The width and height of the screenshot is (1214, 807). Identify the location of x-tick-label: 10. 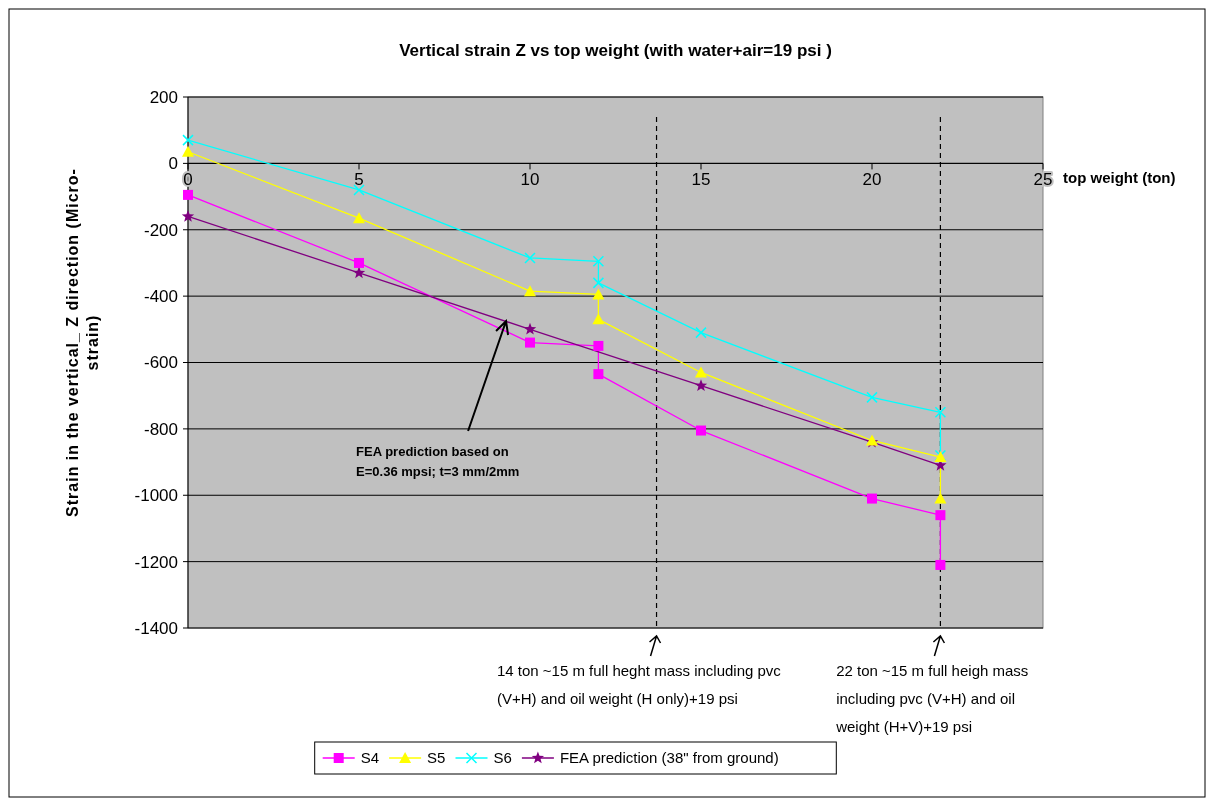
(530, 180).